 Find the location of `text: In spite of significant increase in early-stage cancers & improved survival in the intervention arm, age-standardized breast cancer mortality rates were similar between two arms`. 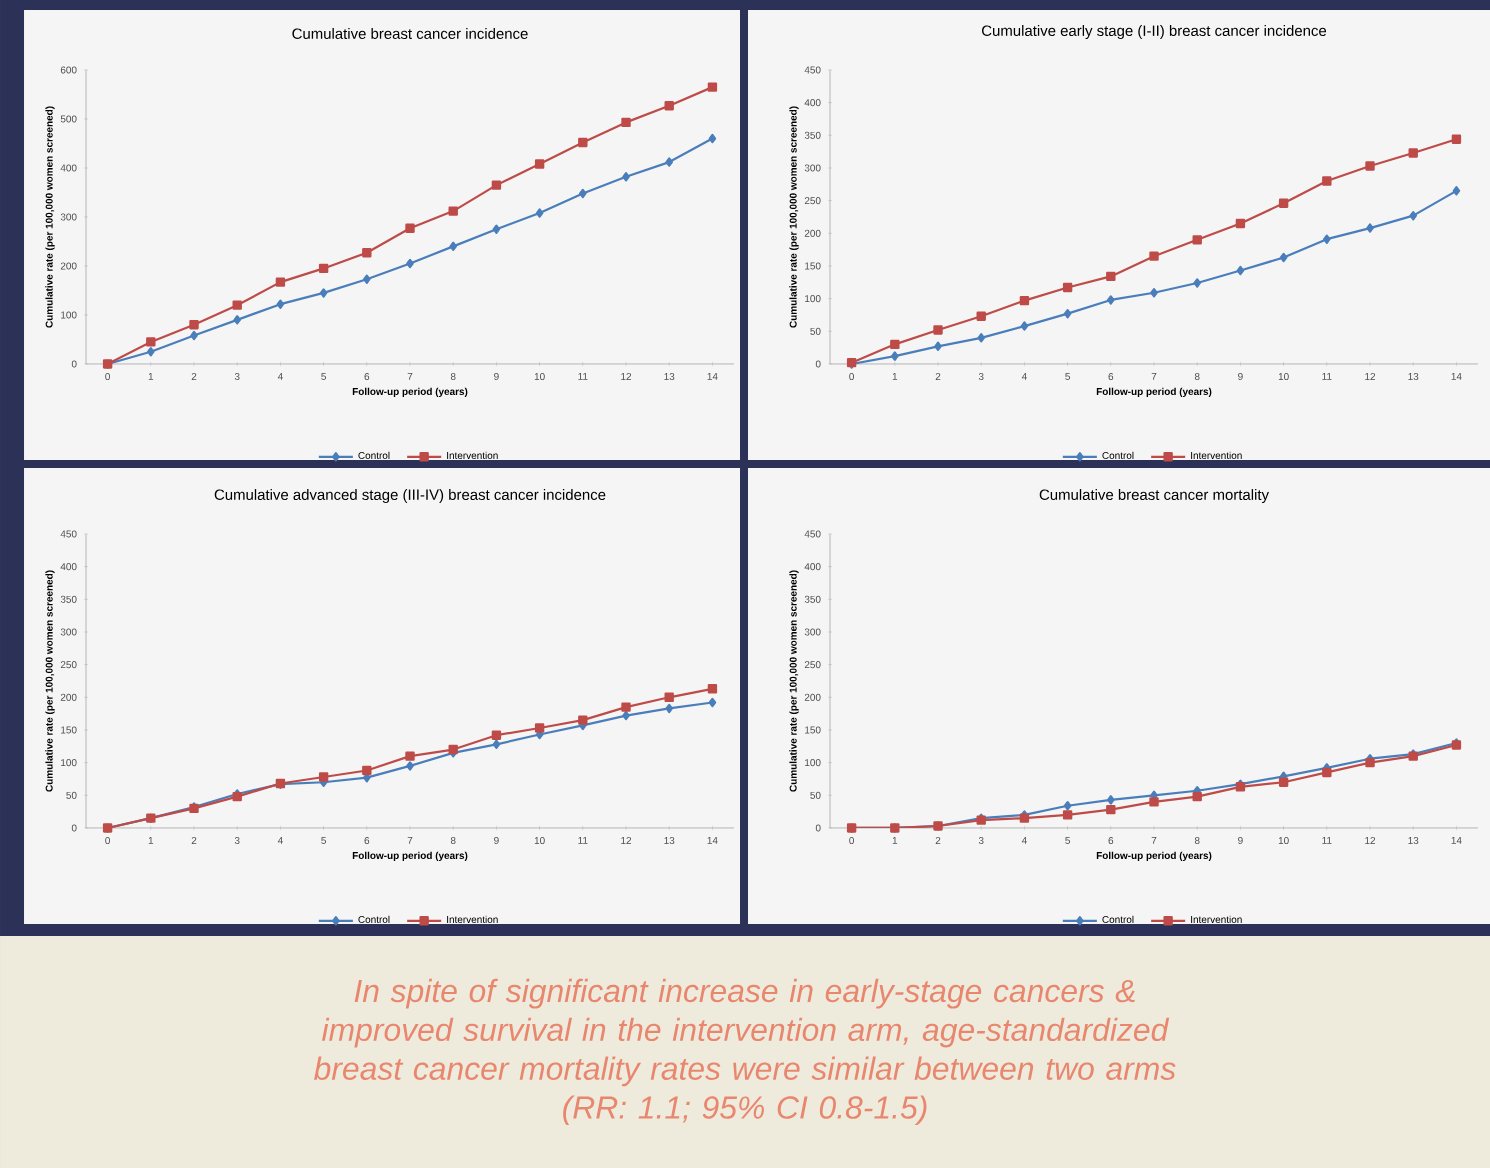

text: In spite of significant increase in early-stage cancers & improved survival in the intervention arm, age-standardized breast cancer mortality rates were similar between two arms is located at coordinates (745, 1032).